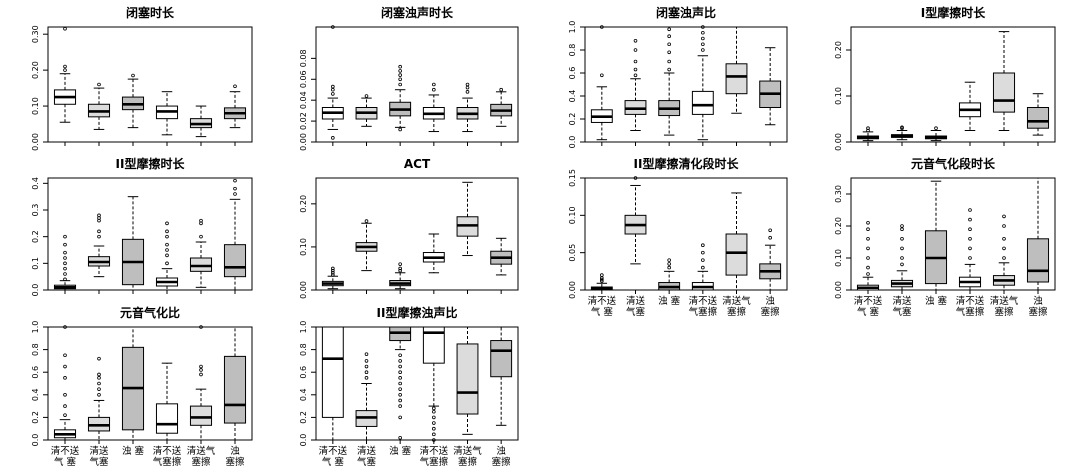 This screenshot has width=1080, height=476. I want to click on y-tick-label: 1.0, so click(35, 327).